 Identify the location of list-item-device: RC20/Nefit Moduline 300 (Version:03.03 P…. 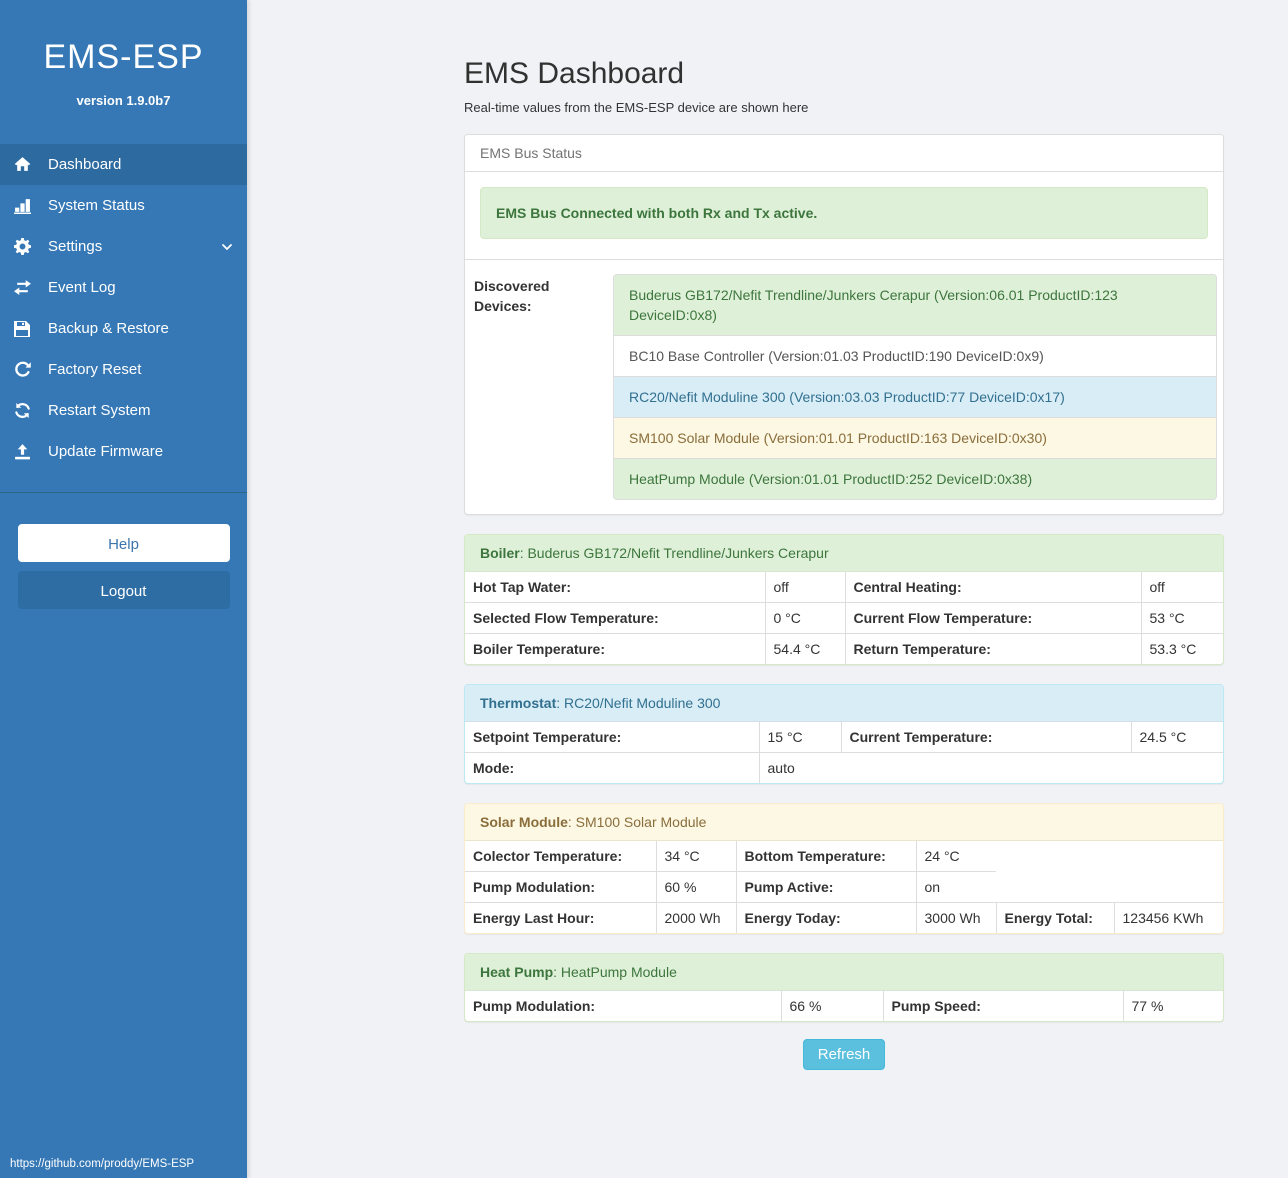
(915, 397).